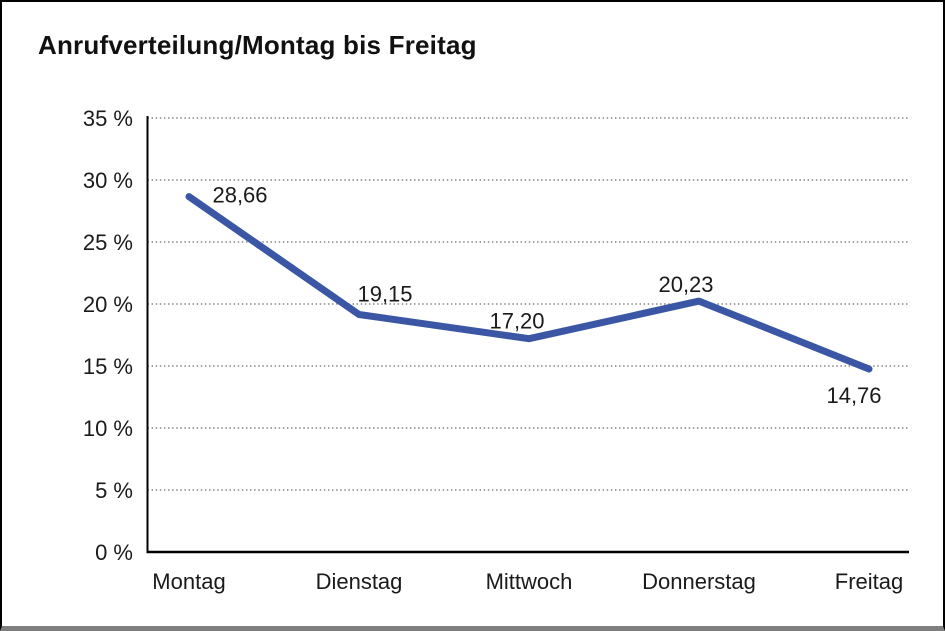 Image resolution: width=945 pixels, height=631 pixels. Describe the element at coordinates (108, 118) in the screenshot. I see `y-tick-label: 35 %` at that location.